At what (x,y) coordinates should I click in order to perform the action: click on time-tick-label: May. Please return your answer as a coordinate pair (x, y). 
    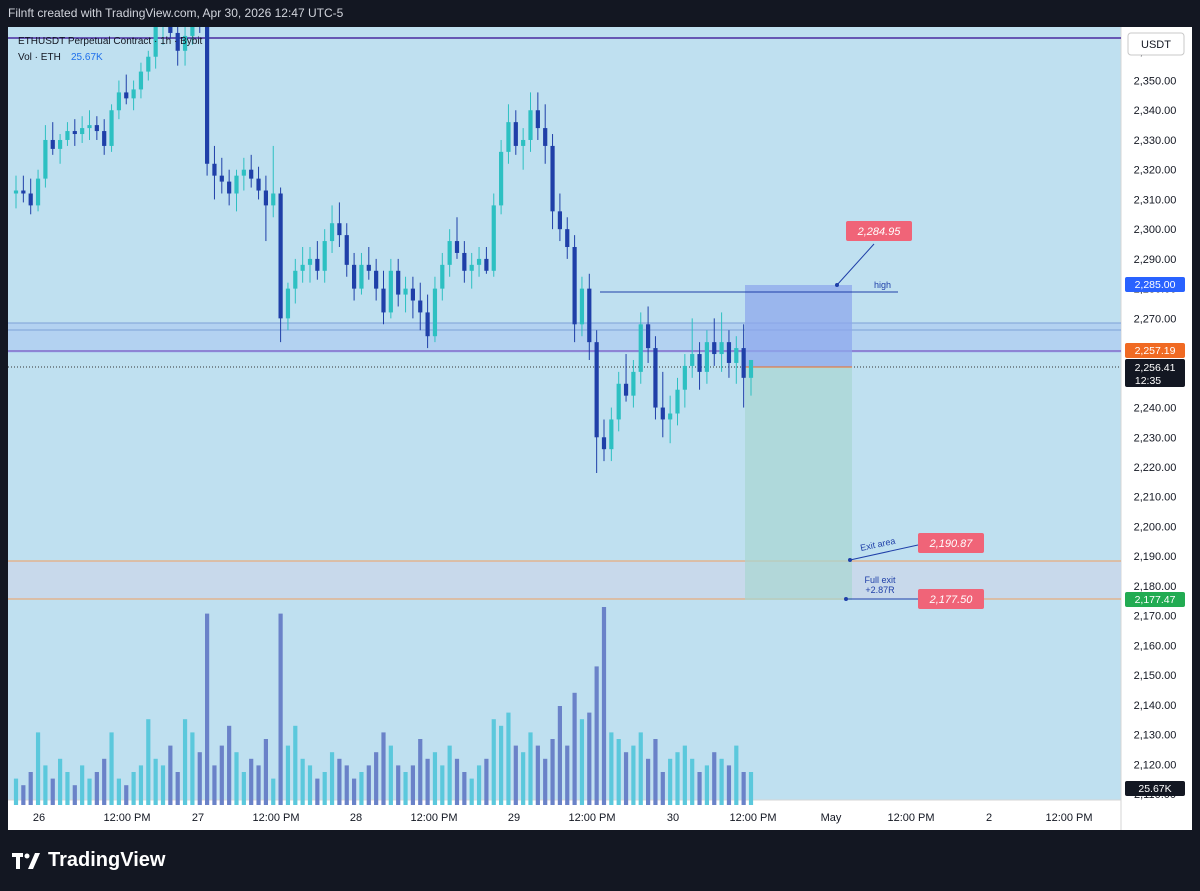
    Looking at the image, I should click on (831, 818).